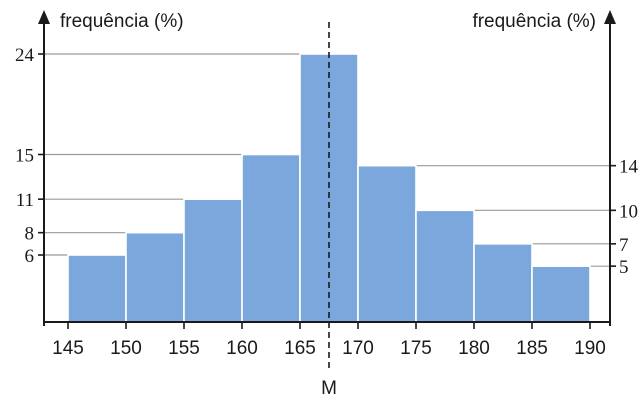  What do you see at coordinates (68, 348) in the screenshot?
I see `x-tick-label: 145` at bounding box center [68, 348].